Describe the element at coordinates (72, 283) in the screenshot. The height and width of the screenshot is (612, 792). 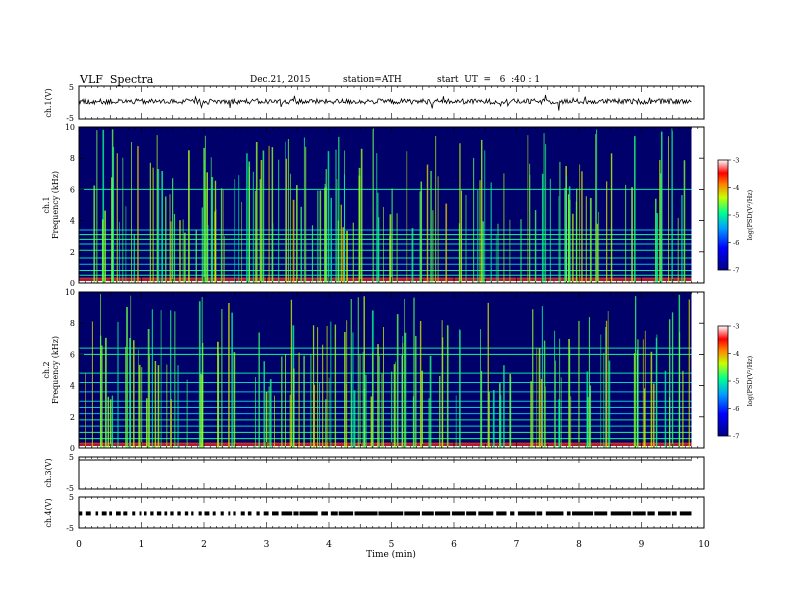
I see `ytick-label: 0` at that location.